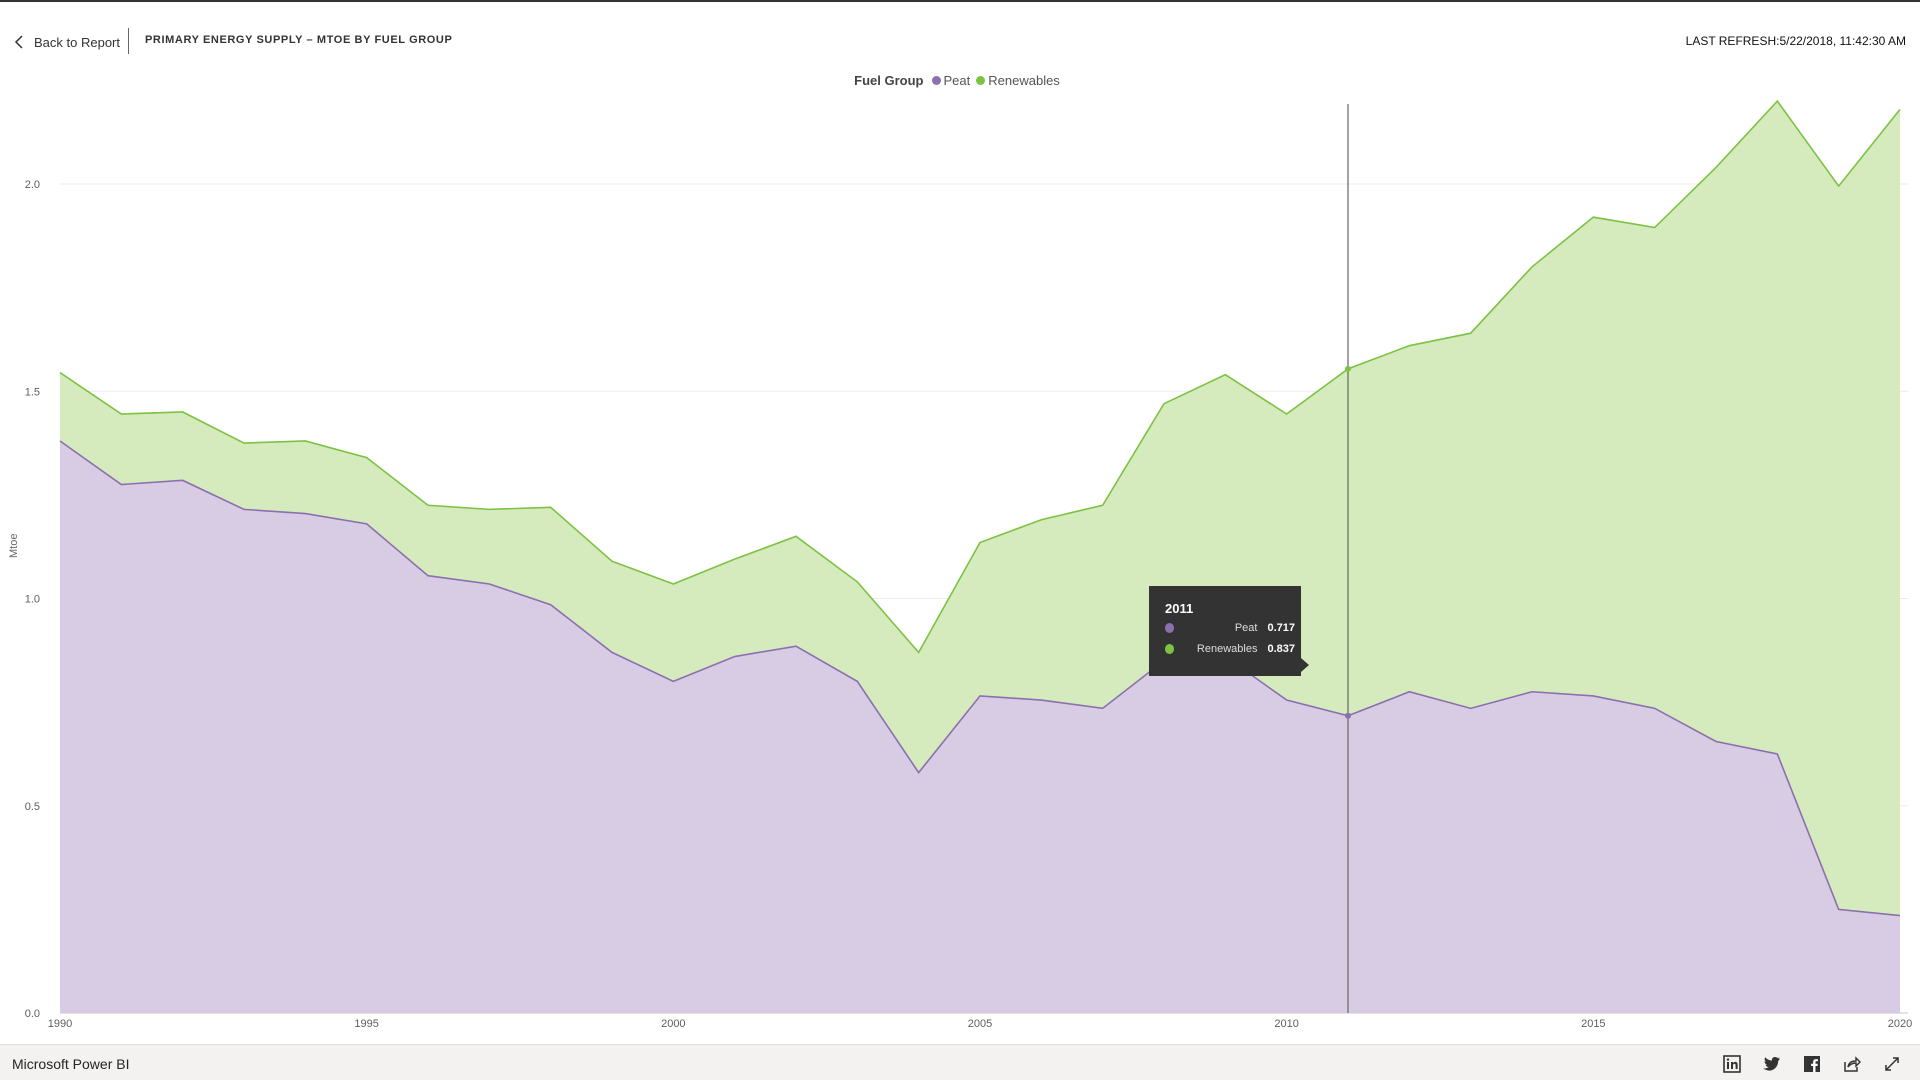  I want to click on tooltip-value-renewables: 0.837, so click(1281, 649).